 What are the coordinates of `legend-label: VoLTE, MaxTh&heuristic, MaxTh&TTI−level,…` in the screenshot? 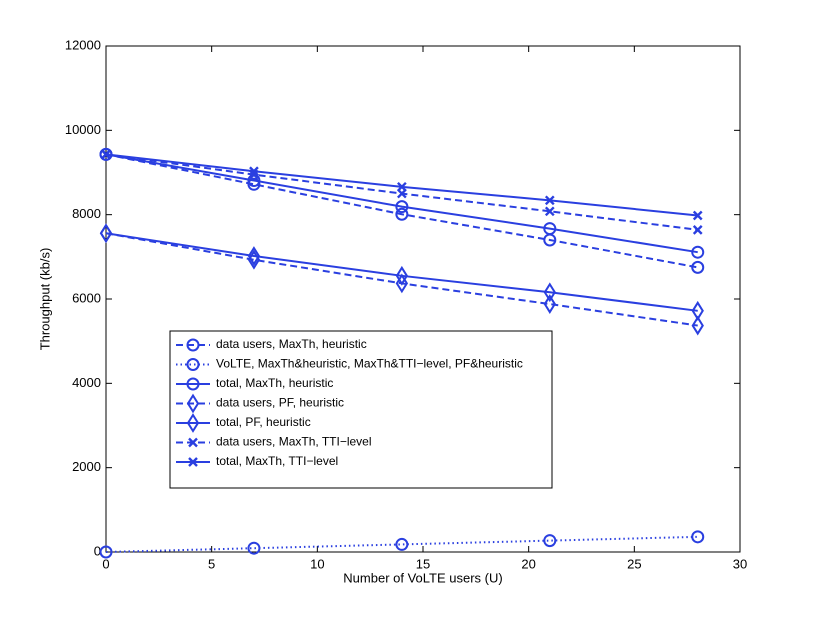 It's located at (369, 364).